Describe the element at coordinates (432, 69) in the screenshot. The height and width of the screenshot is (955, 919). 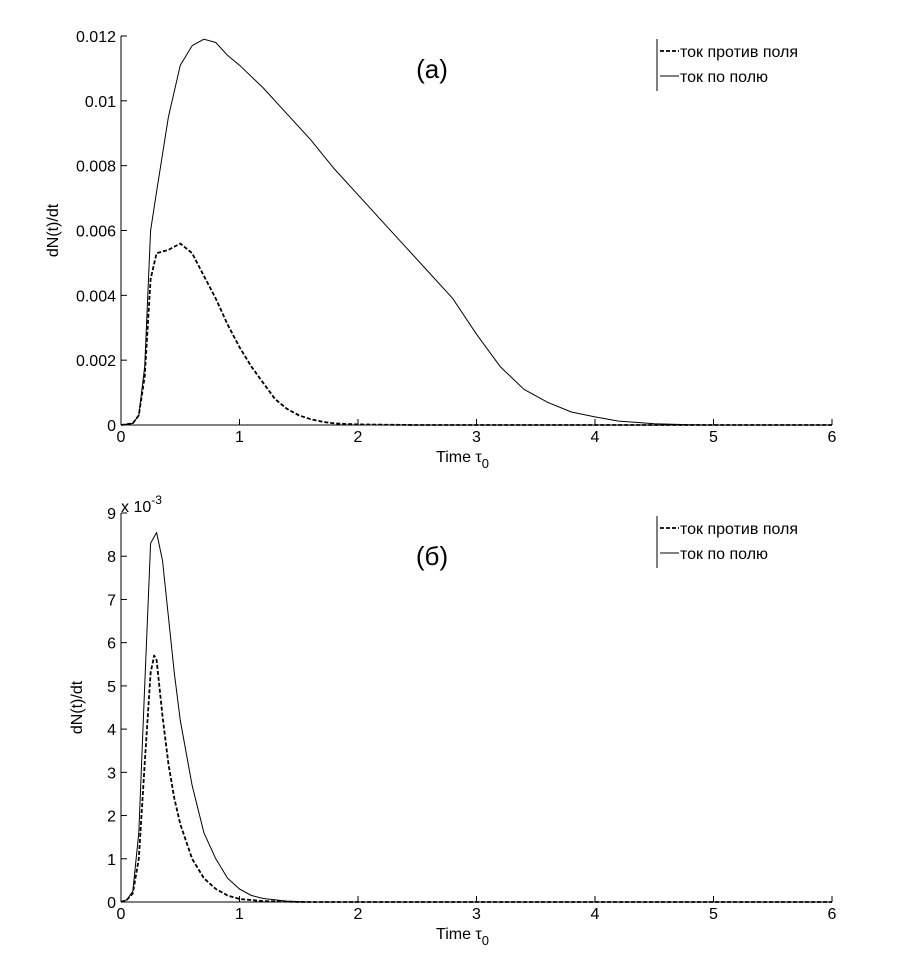
I see `panel-label: (a)` at that location.